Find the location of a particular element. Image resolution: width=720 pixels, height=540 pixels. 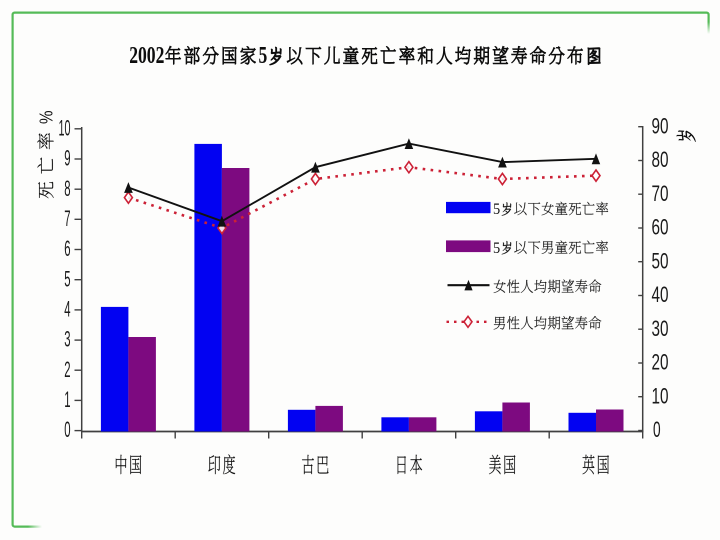

svg-text: 80 is located at coordinates (660, 159).